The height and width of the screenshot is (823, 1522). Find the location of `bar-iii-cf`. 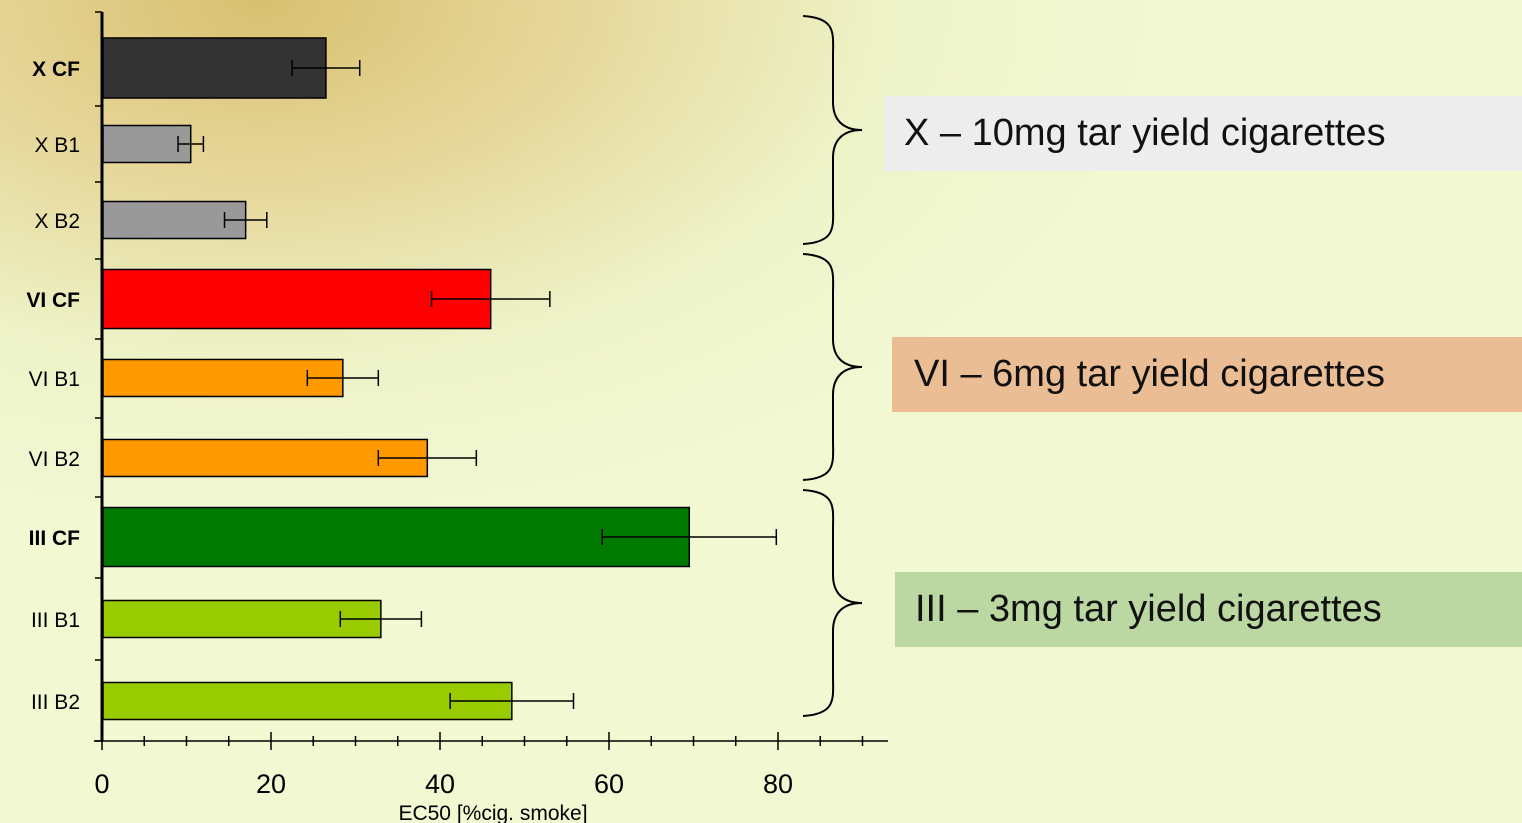

bar-iii-cf is located at coordinates (396, 537).